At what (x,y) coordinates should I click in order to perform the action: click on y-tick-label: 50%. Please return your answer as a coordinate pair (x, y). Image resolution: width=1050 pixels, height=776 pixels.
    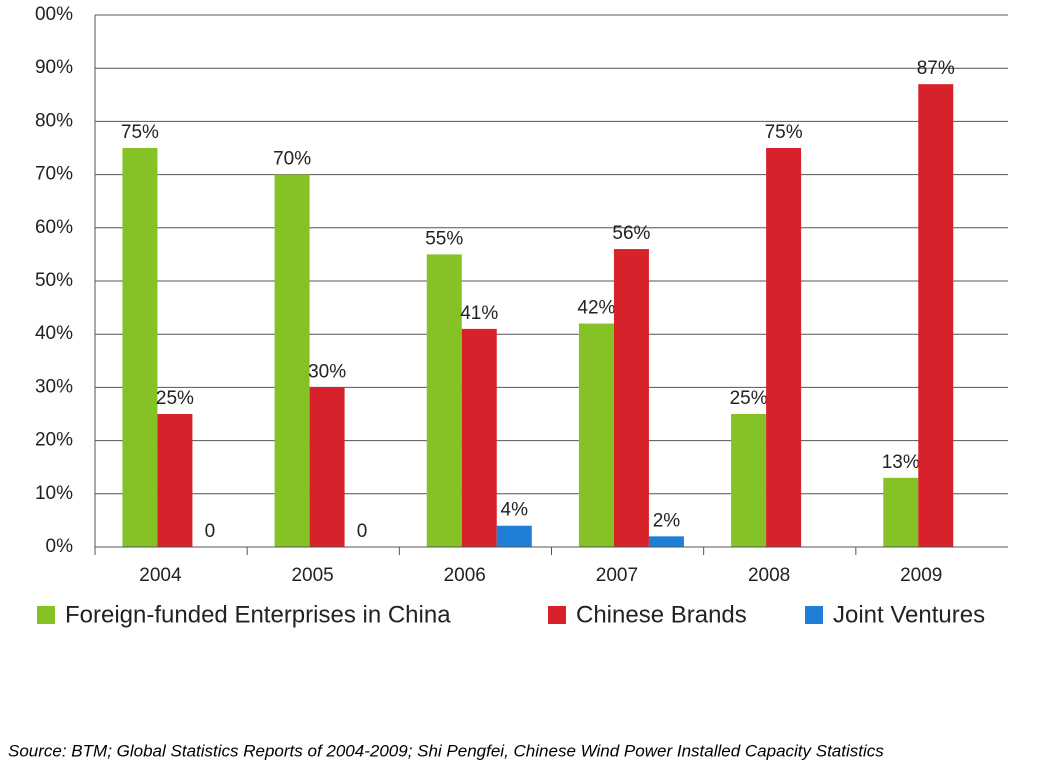
    Looking at the image, I should click on (54, 280).